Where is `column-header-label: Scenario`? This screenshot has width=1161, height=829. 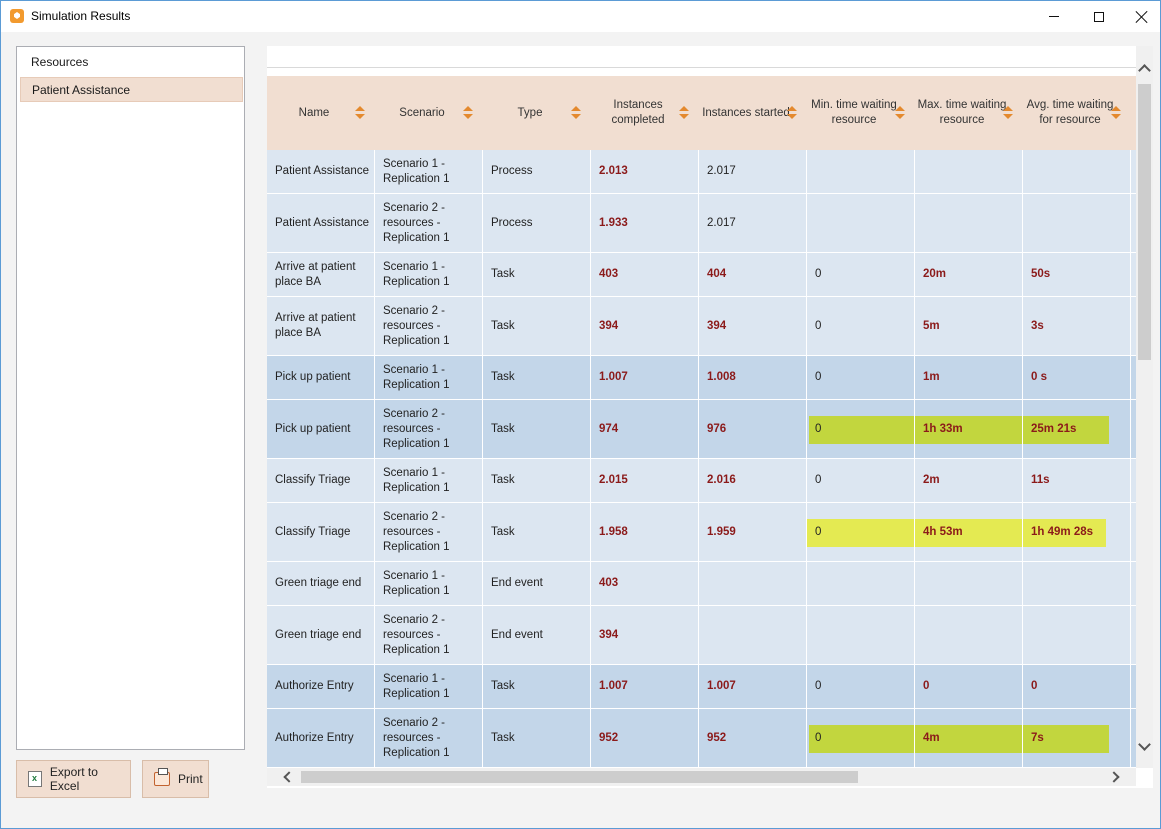
column-header-label: Scenario is located at coordinates (422, 112).